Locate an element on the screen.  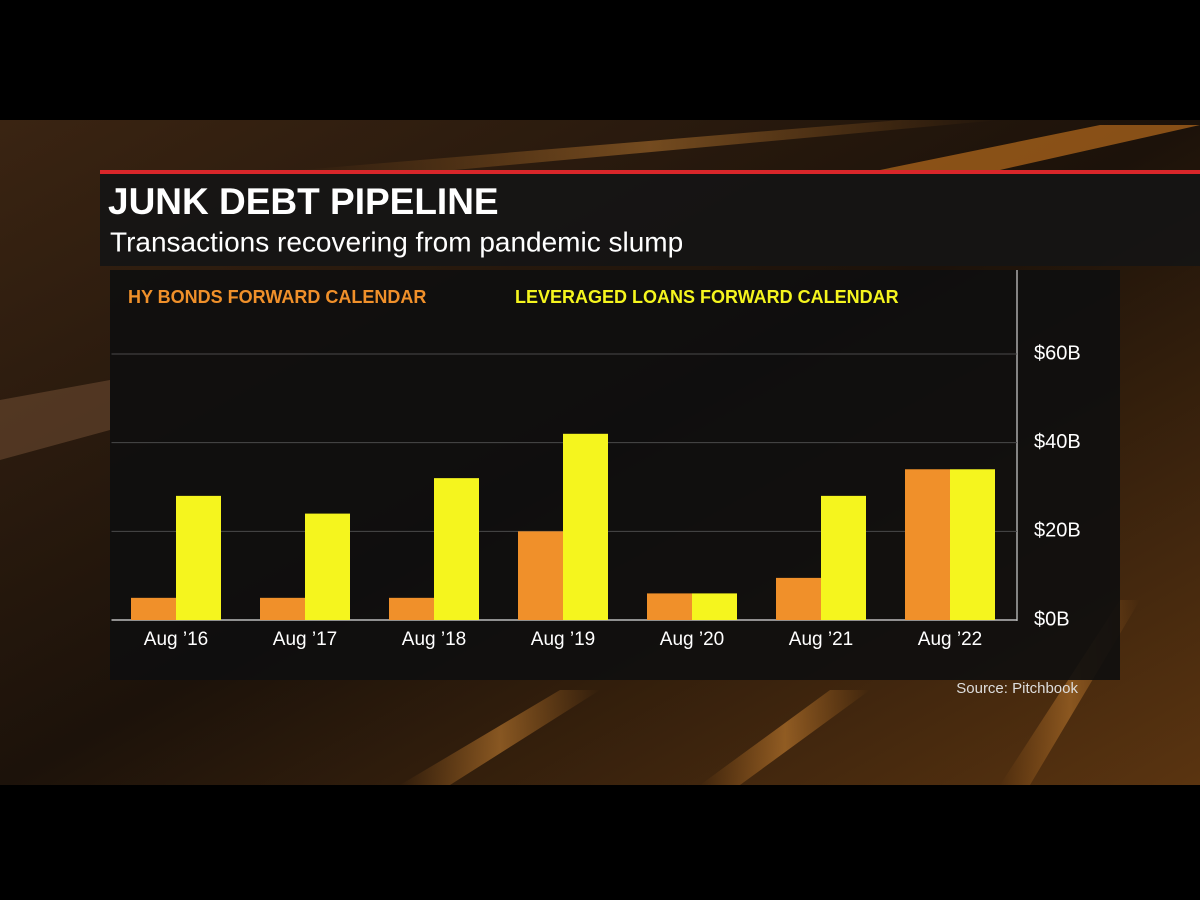
title-panel is located at coordinates (650, 220).